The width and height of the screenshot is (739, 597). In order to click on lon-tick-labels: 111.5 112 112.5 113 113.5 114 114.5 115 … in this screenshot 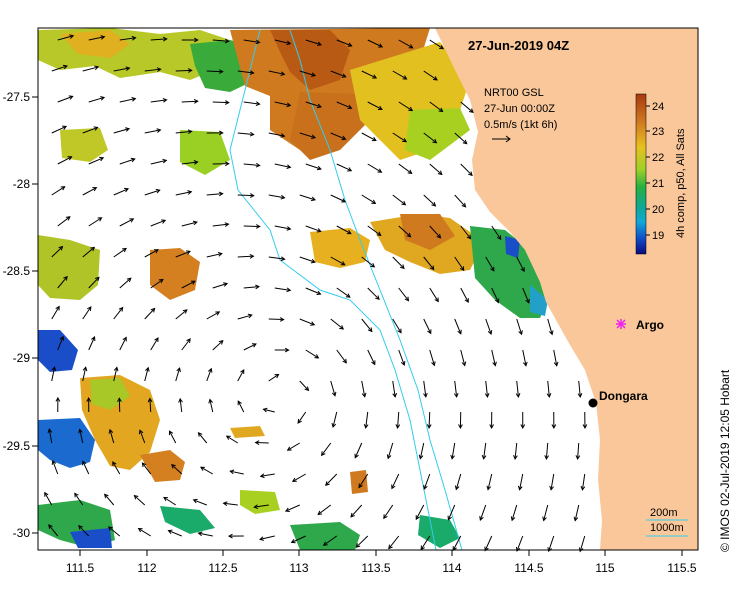, I will do `click(381, 568)`.